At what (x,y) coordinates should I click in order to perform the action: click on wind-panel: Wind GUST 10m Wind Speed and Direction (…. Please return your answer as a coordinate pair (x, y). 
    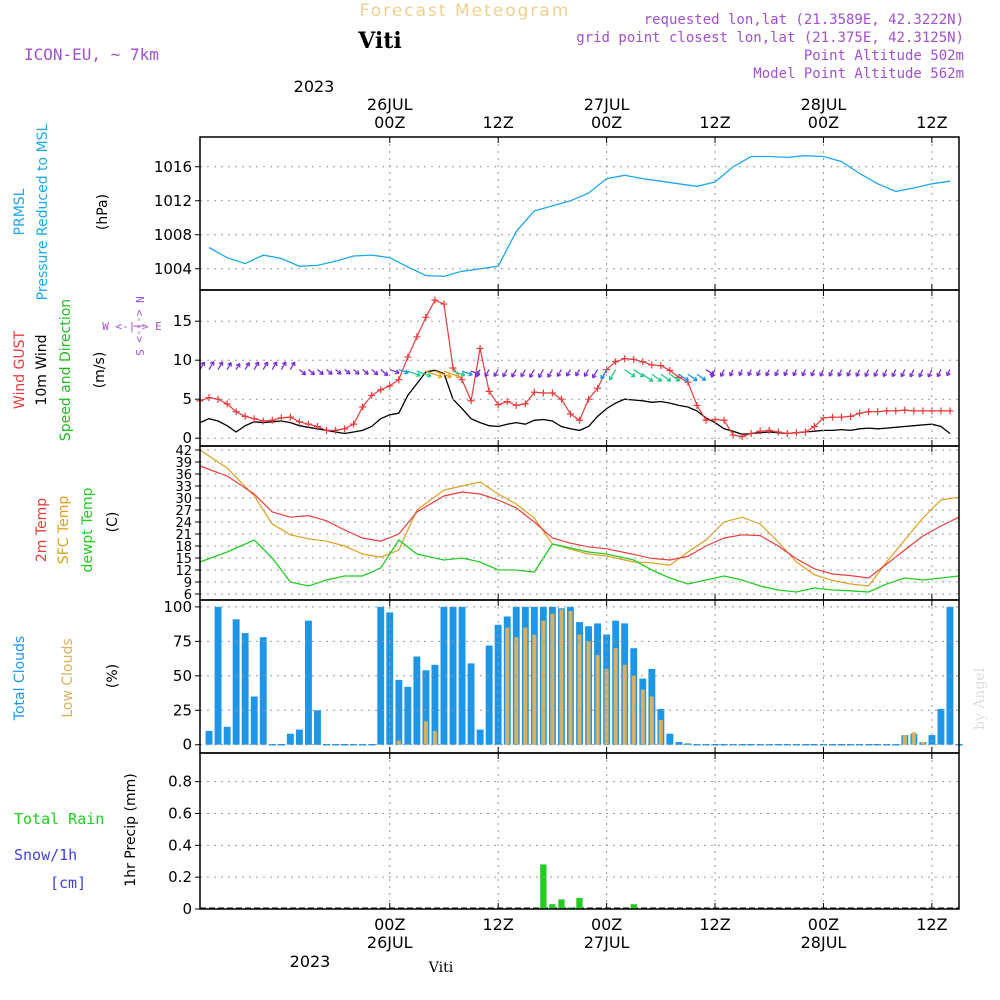
    Looking at the image, I should click on (483, 368).